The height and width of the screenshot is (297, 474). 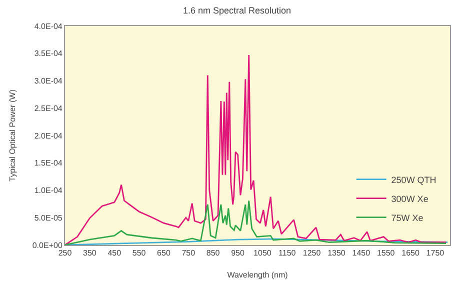 What do you see at coordinates (411, 253) in the screenshot?
I see `x-tick-label: 1650` at bounding box center [411, 253].